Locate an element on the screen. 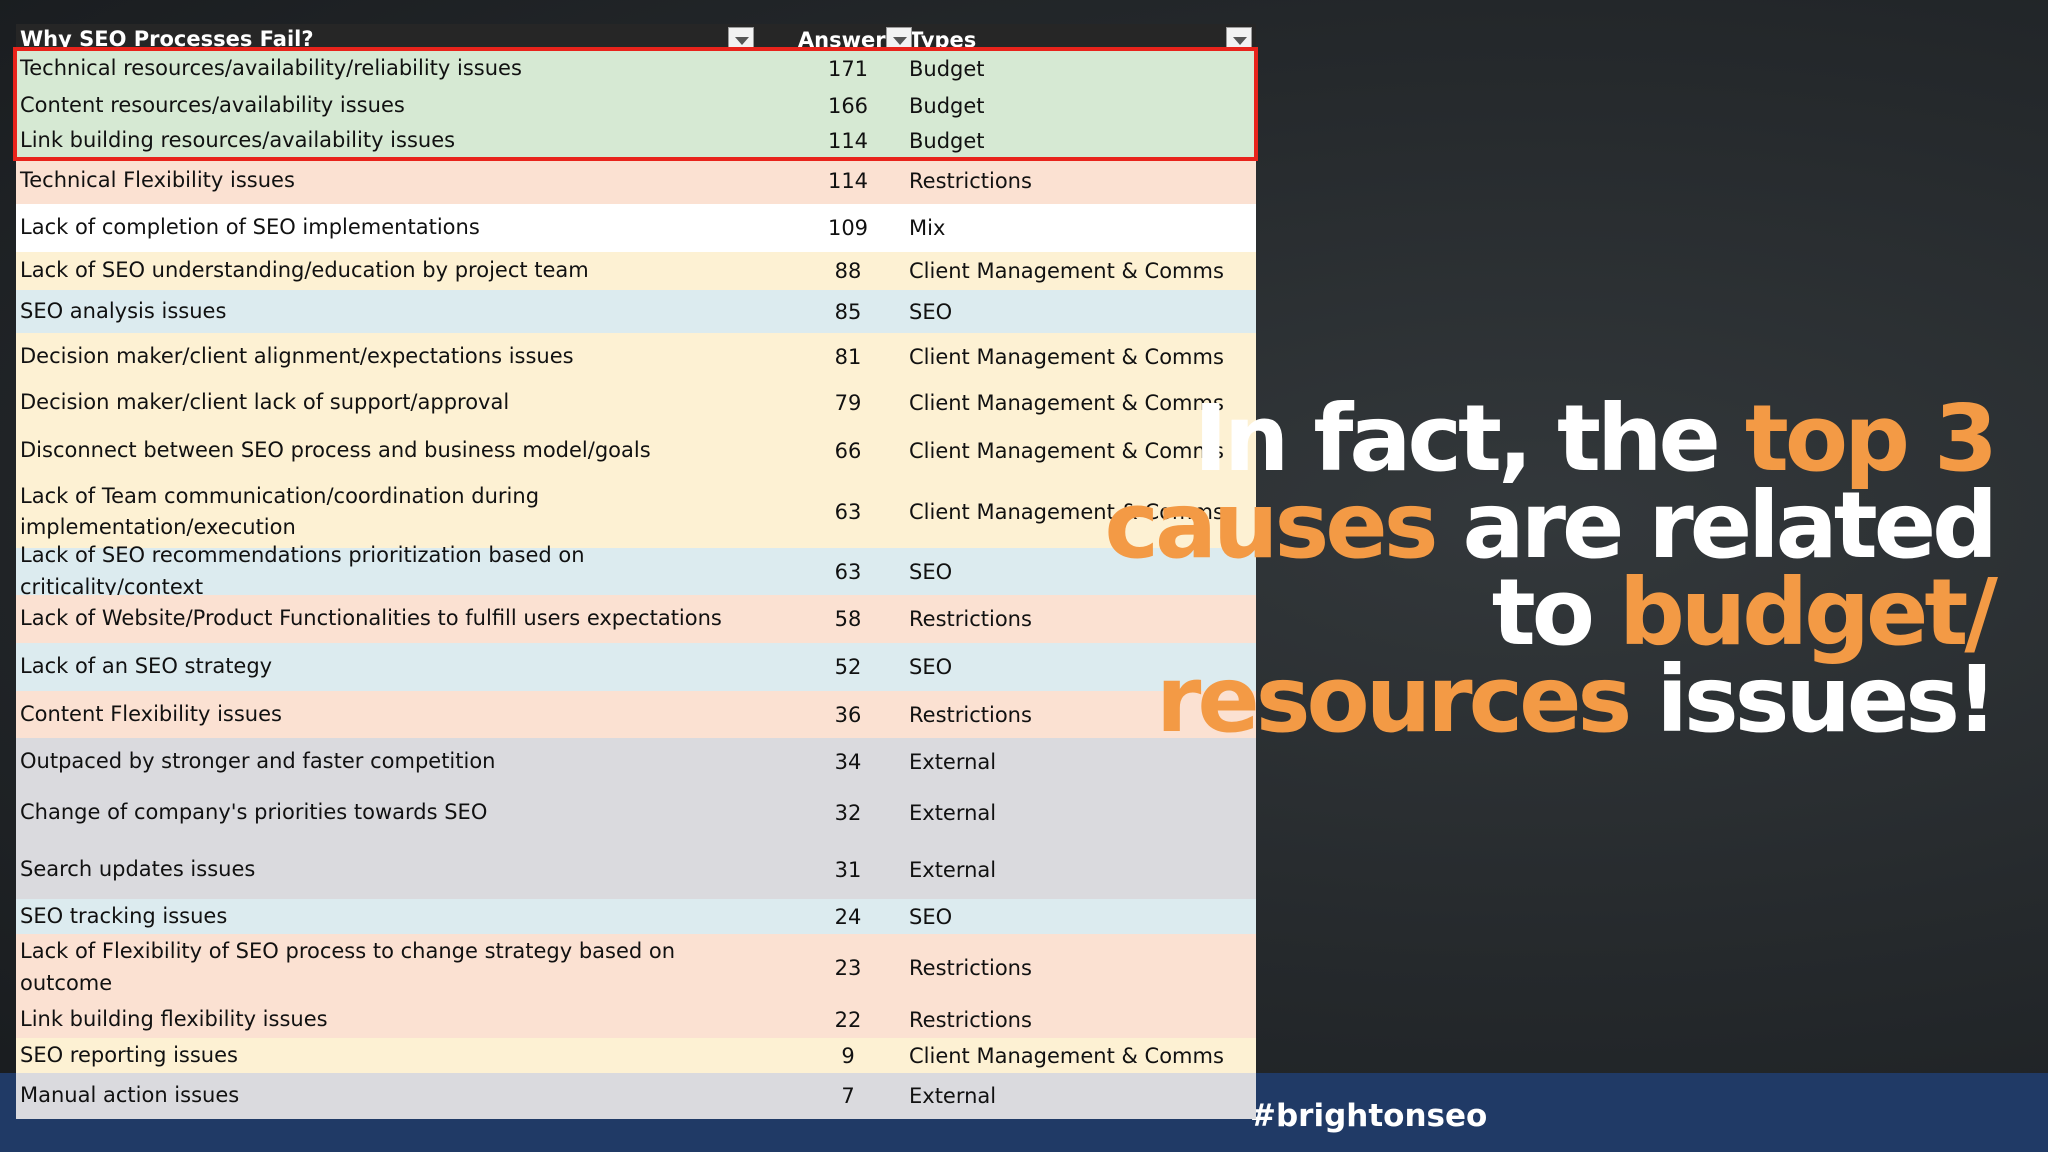 This screenshot has height=1152, width=2048. headline-line: to budget/ is located at coordinates (1551, 613).